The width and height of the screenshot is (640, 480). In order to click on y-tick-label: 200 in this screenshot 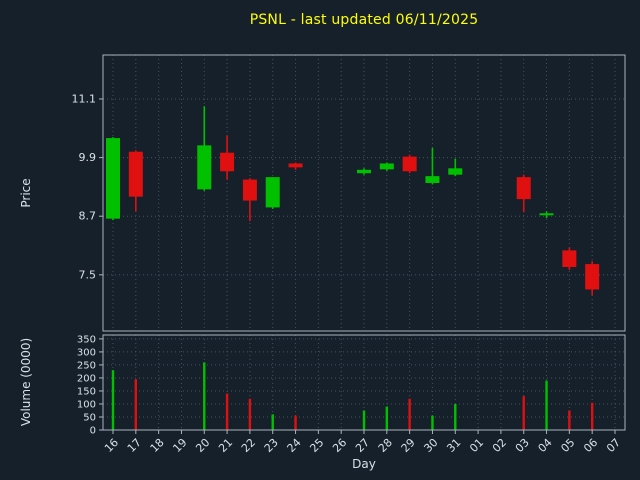, I will do `click(86, 378)`.